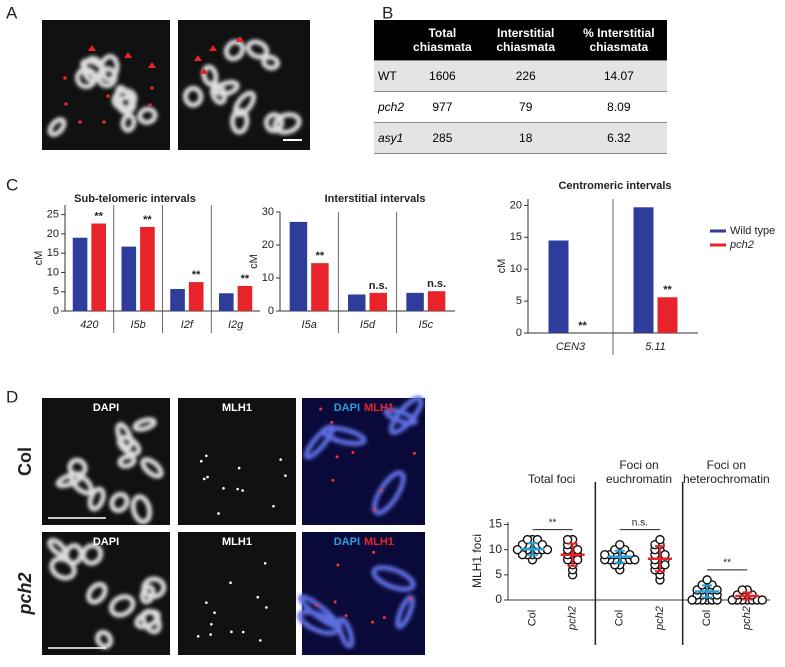  I want to click on chart-title: Interstitial intervals, so click(375, 199).